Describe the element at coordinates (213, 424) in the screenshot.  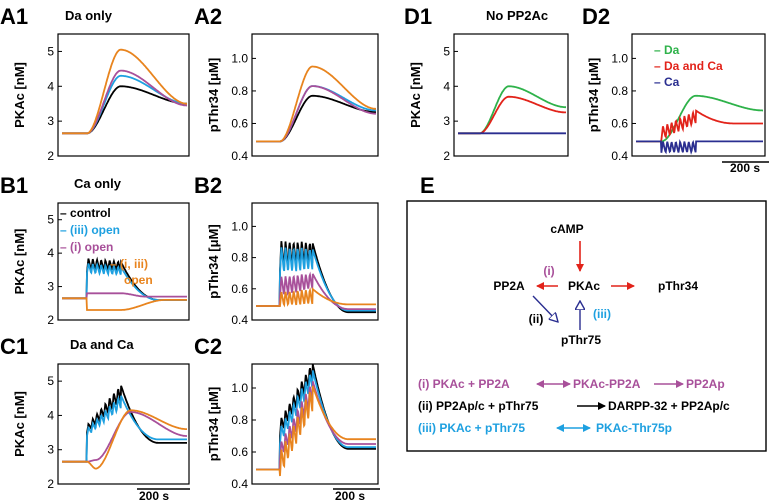
I see `ylabel-c2: pThr34 [μM]` at that location.